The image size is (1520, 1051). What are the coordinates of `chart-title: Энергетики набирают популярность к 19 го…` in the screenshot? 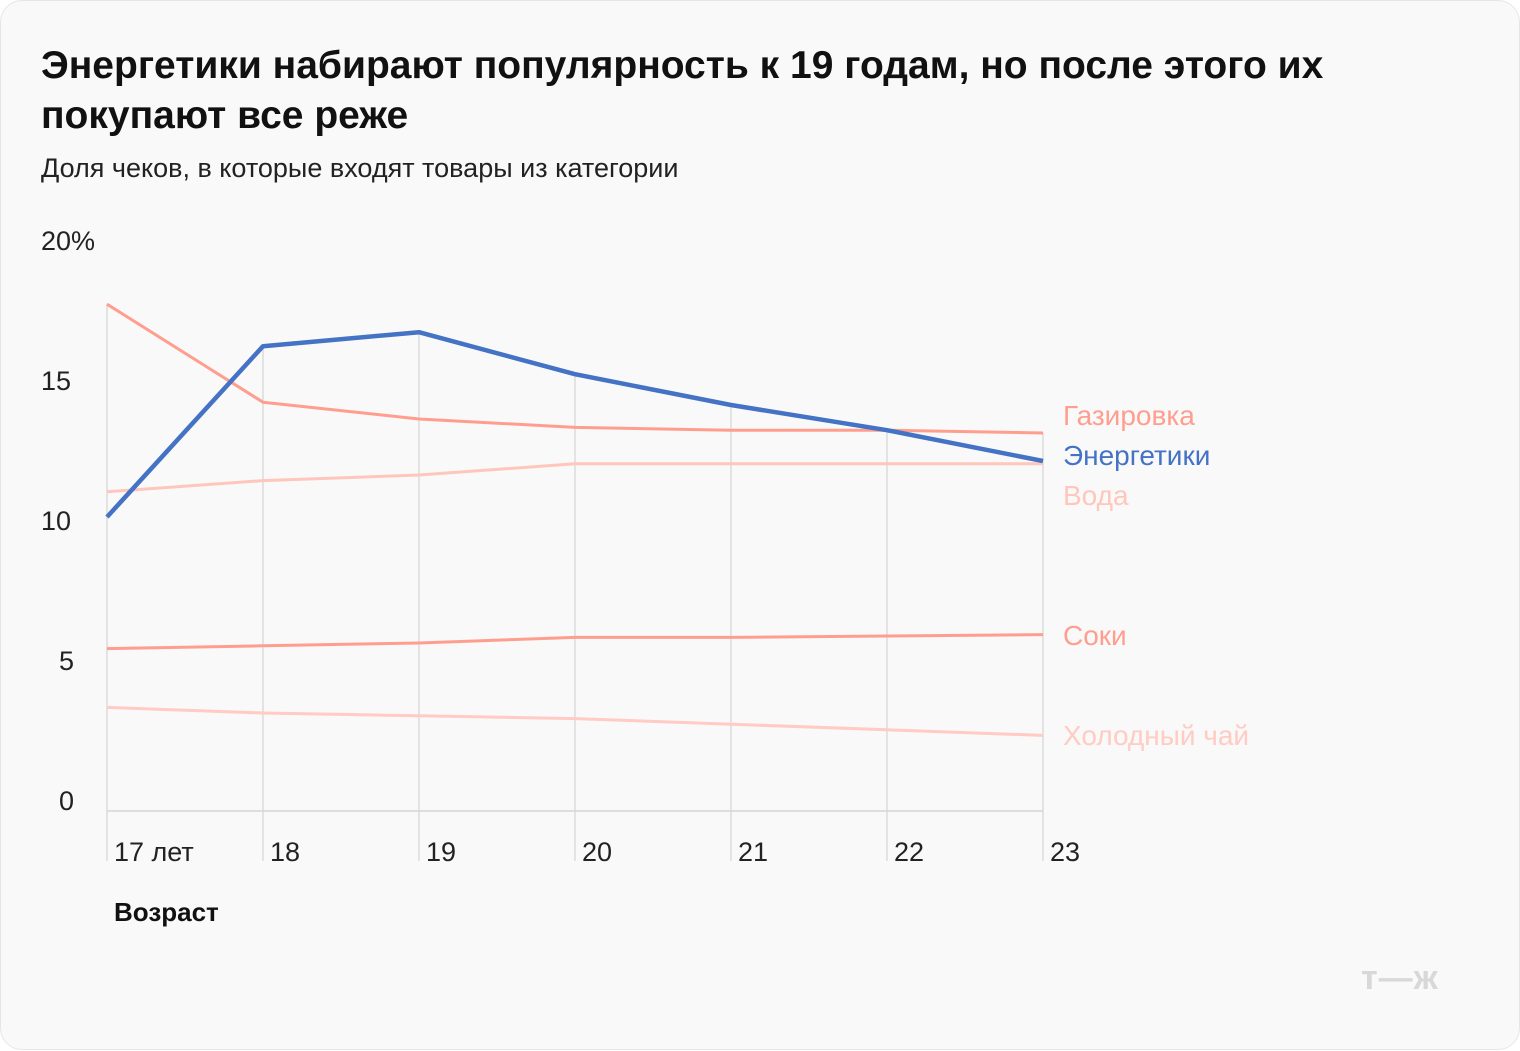 It's located at (682, 90).